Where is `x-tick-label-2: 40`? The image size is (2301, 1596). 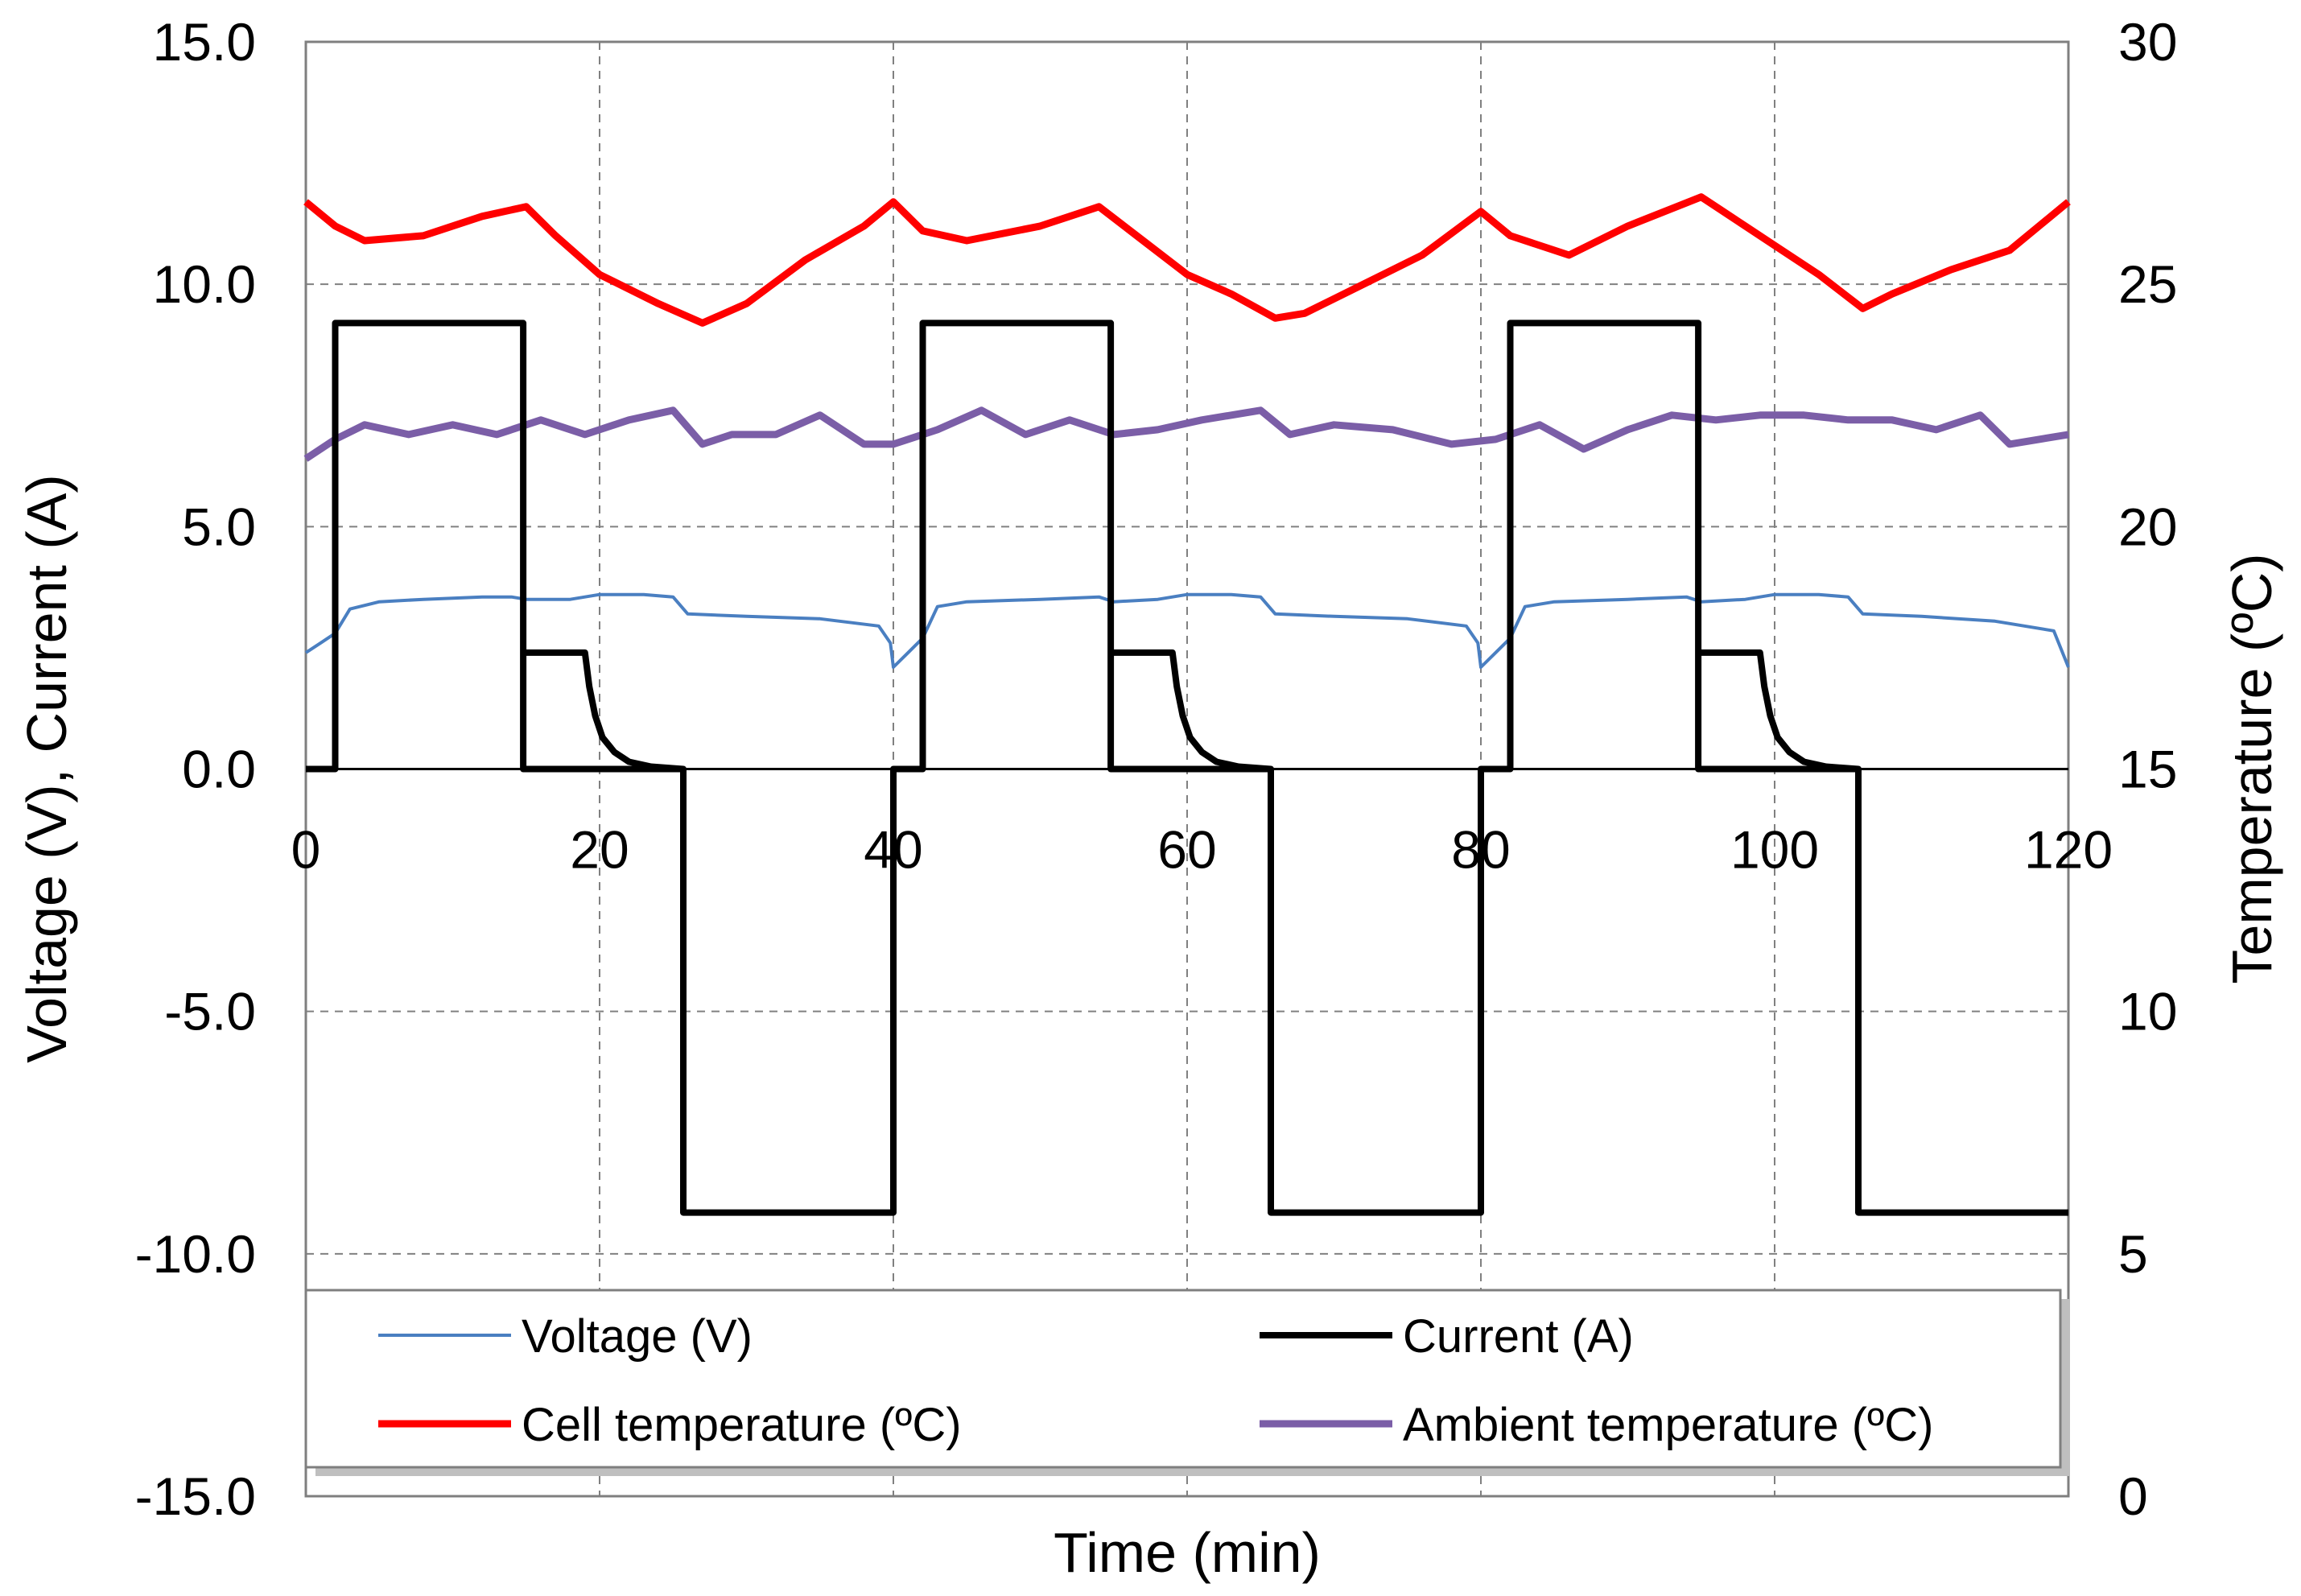 x-tick-label-2: 40 is located at coordinates (893, 850).